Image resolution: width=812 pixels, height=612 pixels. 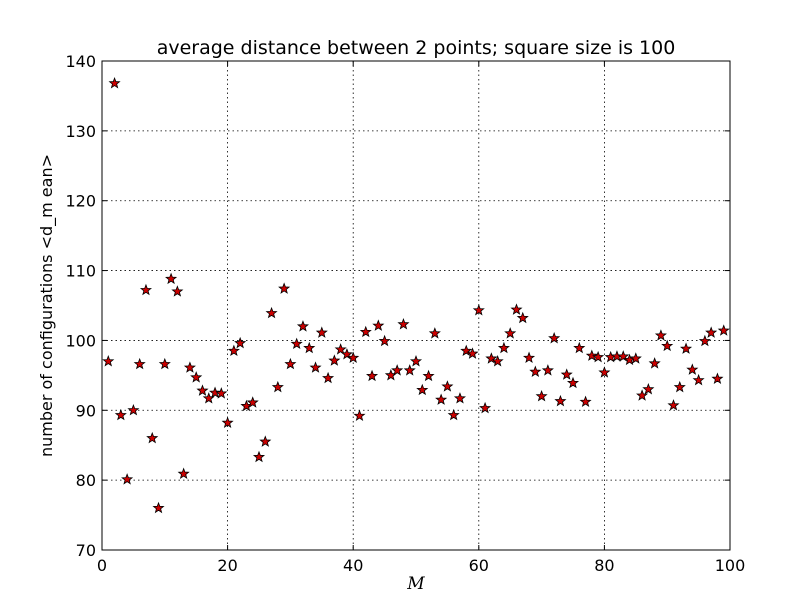 What do you see at coordinates (80, 61) in the screenshot?
I see `y-tick-label: 140` at bounding box center [80, 61].